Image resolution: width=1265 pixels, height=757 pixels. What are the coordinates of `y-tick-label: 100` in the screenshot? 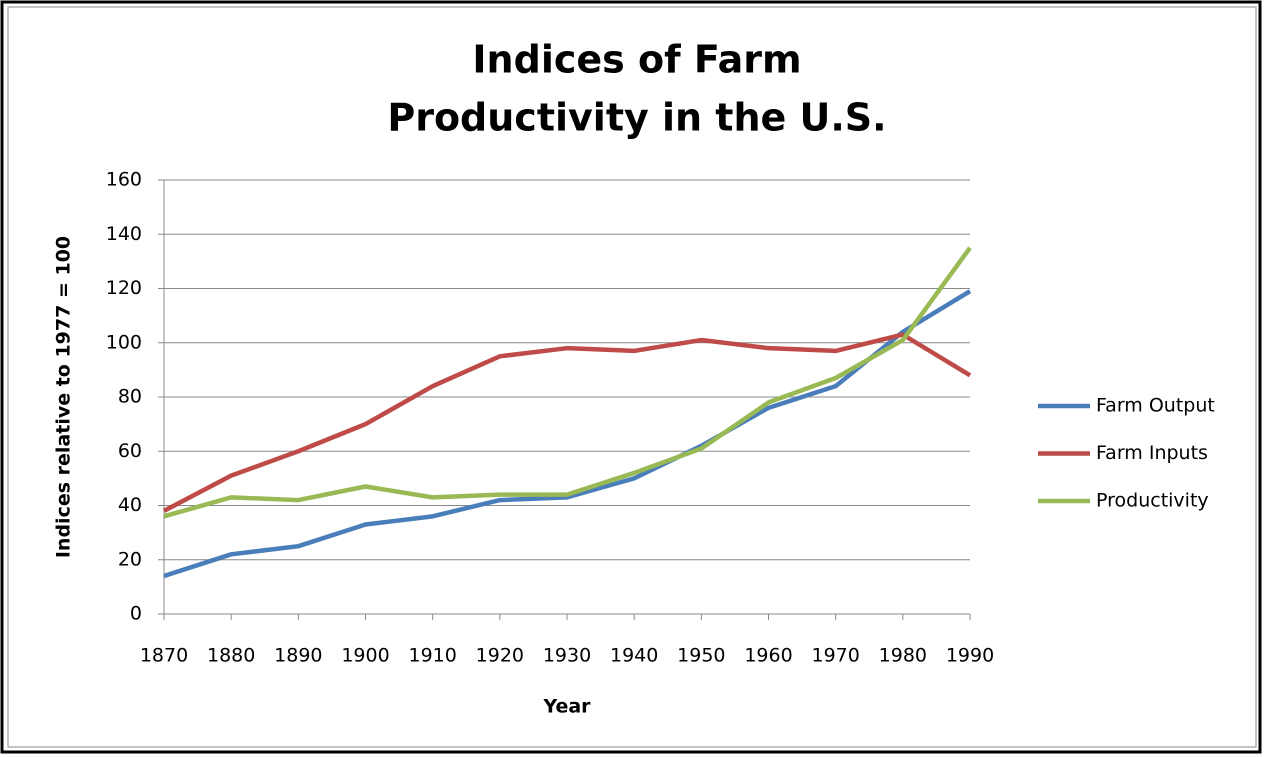 It's located at (124, 342).